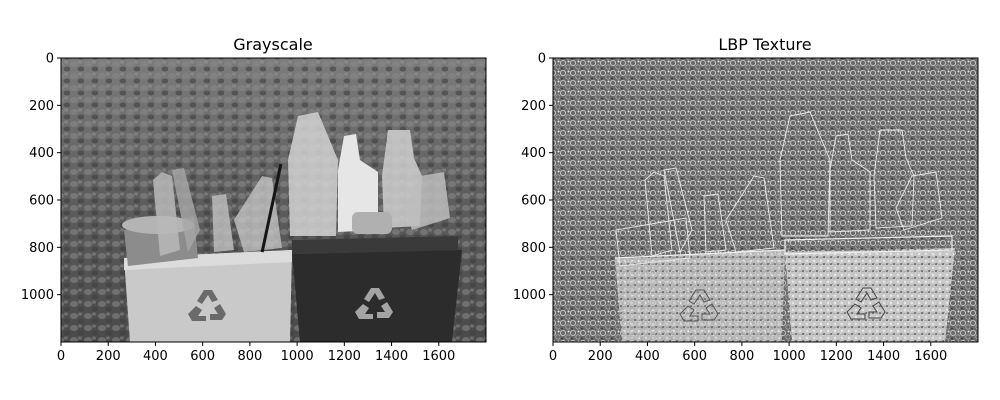 The width and height of the screenshot is (1000, 400). What do you see at coordinates (41, 177) in the screenshot?
I see `grayscale-y-axis: 0 200 400 600 800 1000` at bounding box center [41, 177].